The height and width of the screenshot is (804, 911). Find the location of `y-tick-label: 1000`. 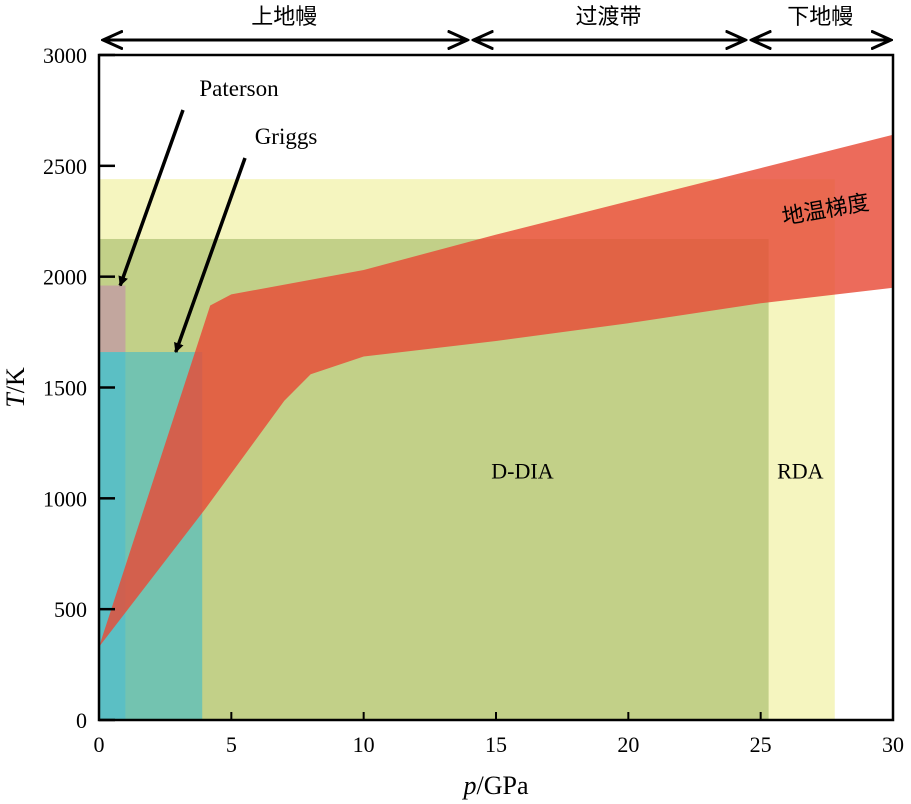

y-tick-label: 1000 is located at coordinates (65, 498).